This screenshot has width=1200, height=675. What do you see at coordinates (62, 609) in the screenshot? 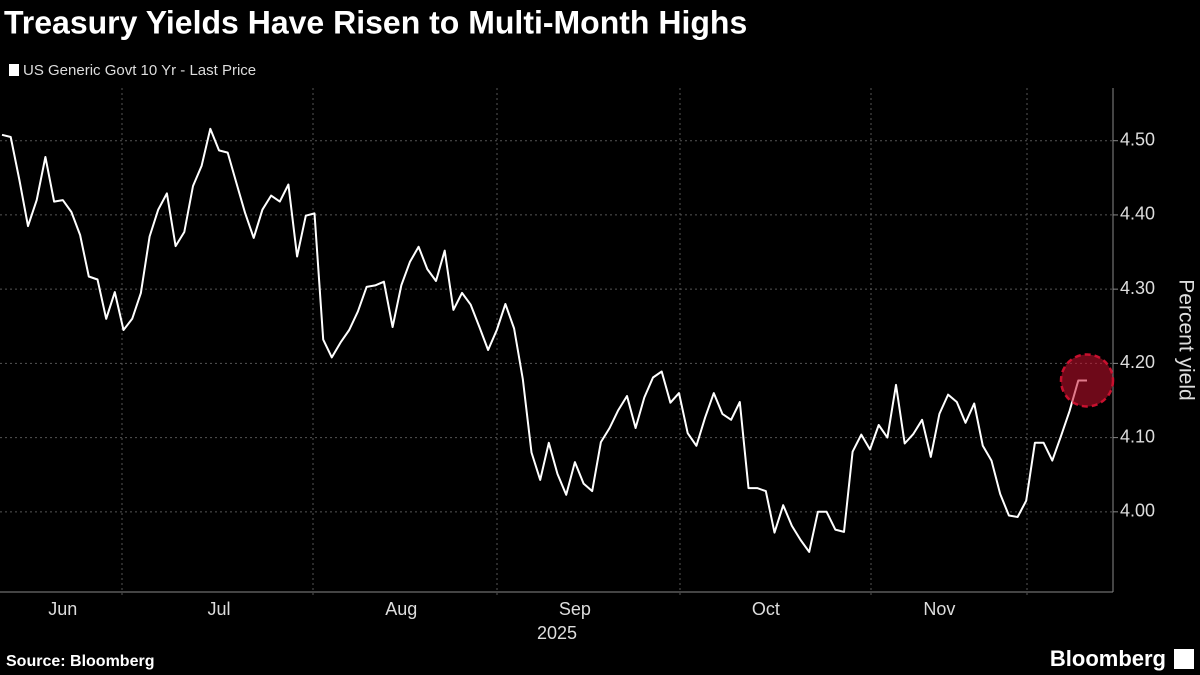
I see `x-tick-label: Jun` at bounding box center [62, 609].